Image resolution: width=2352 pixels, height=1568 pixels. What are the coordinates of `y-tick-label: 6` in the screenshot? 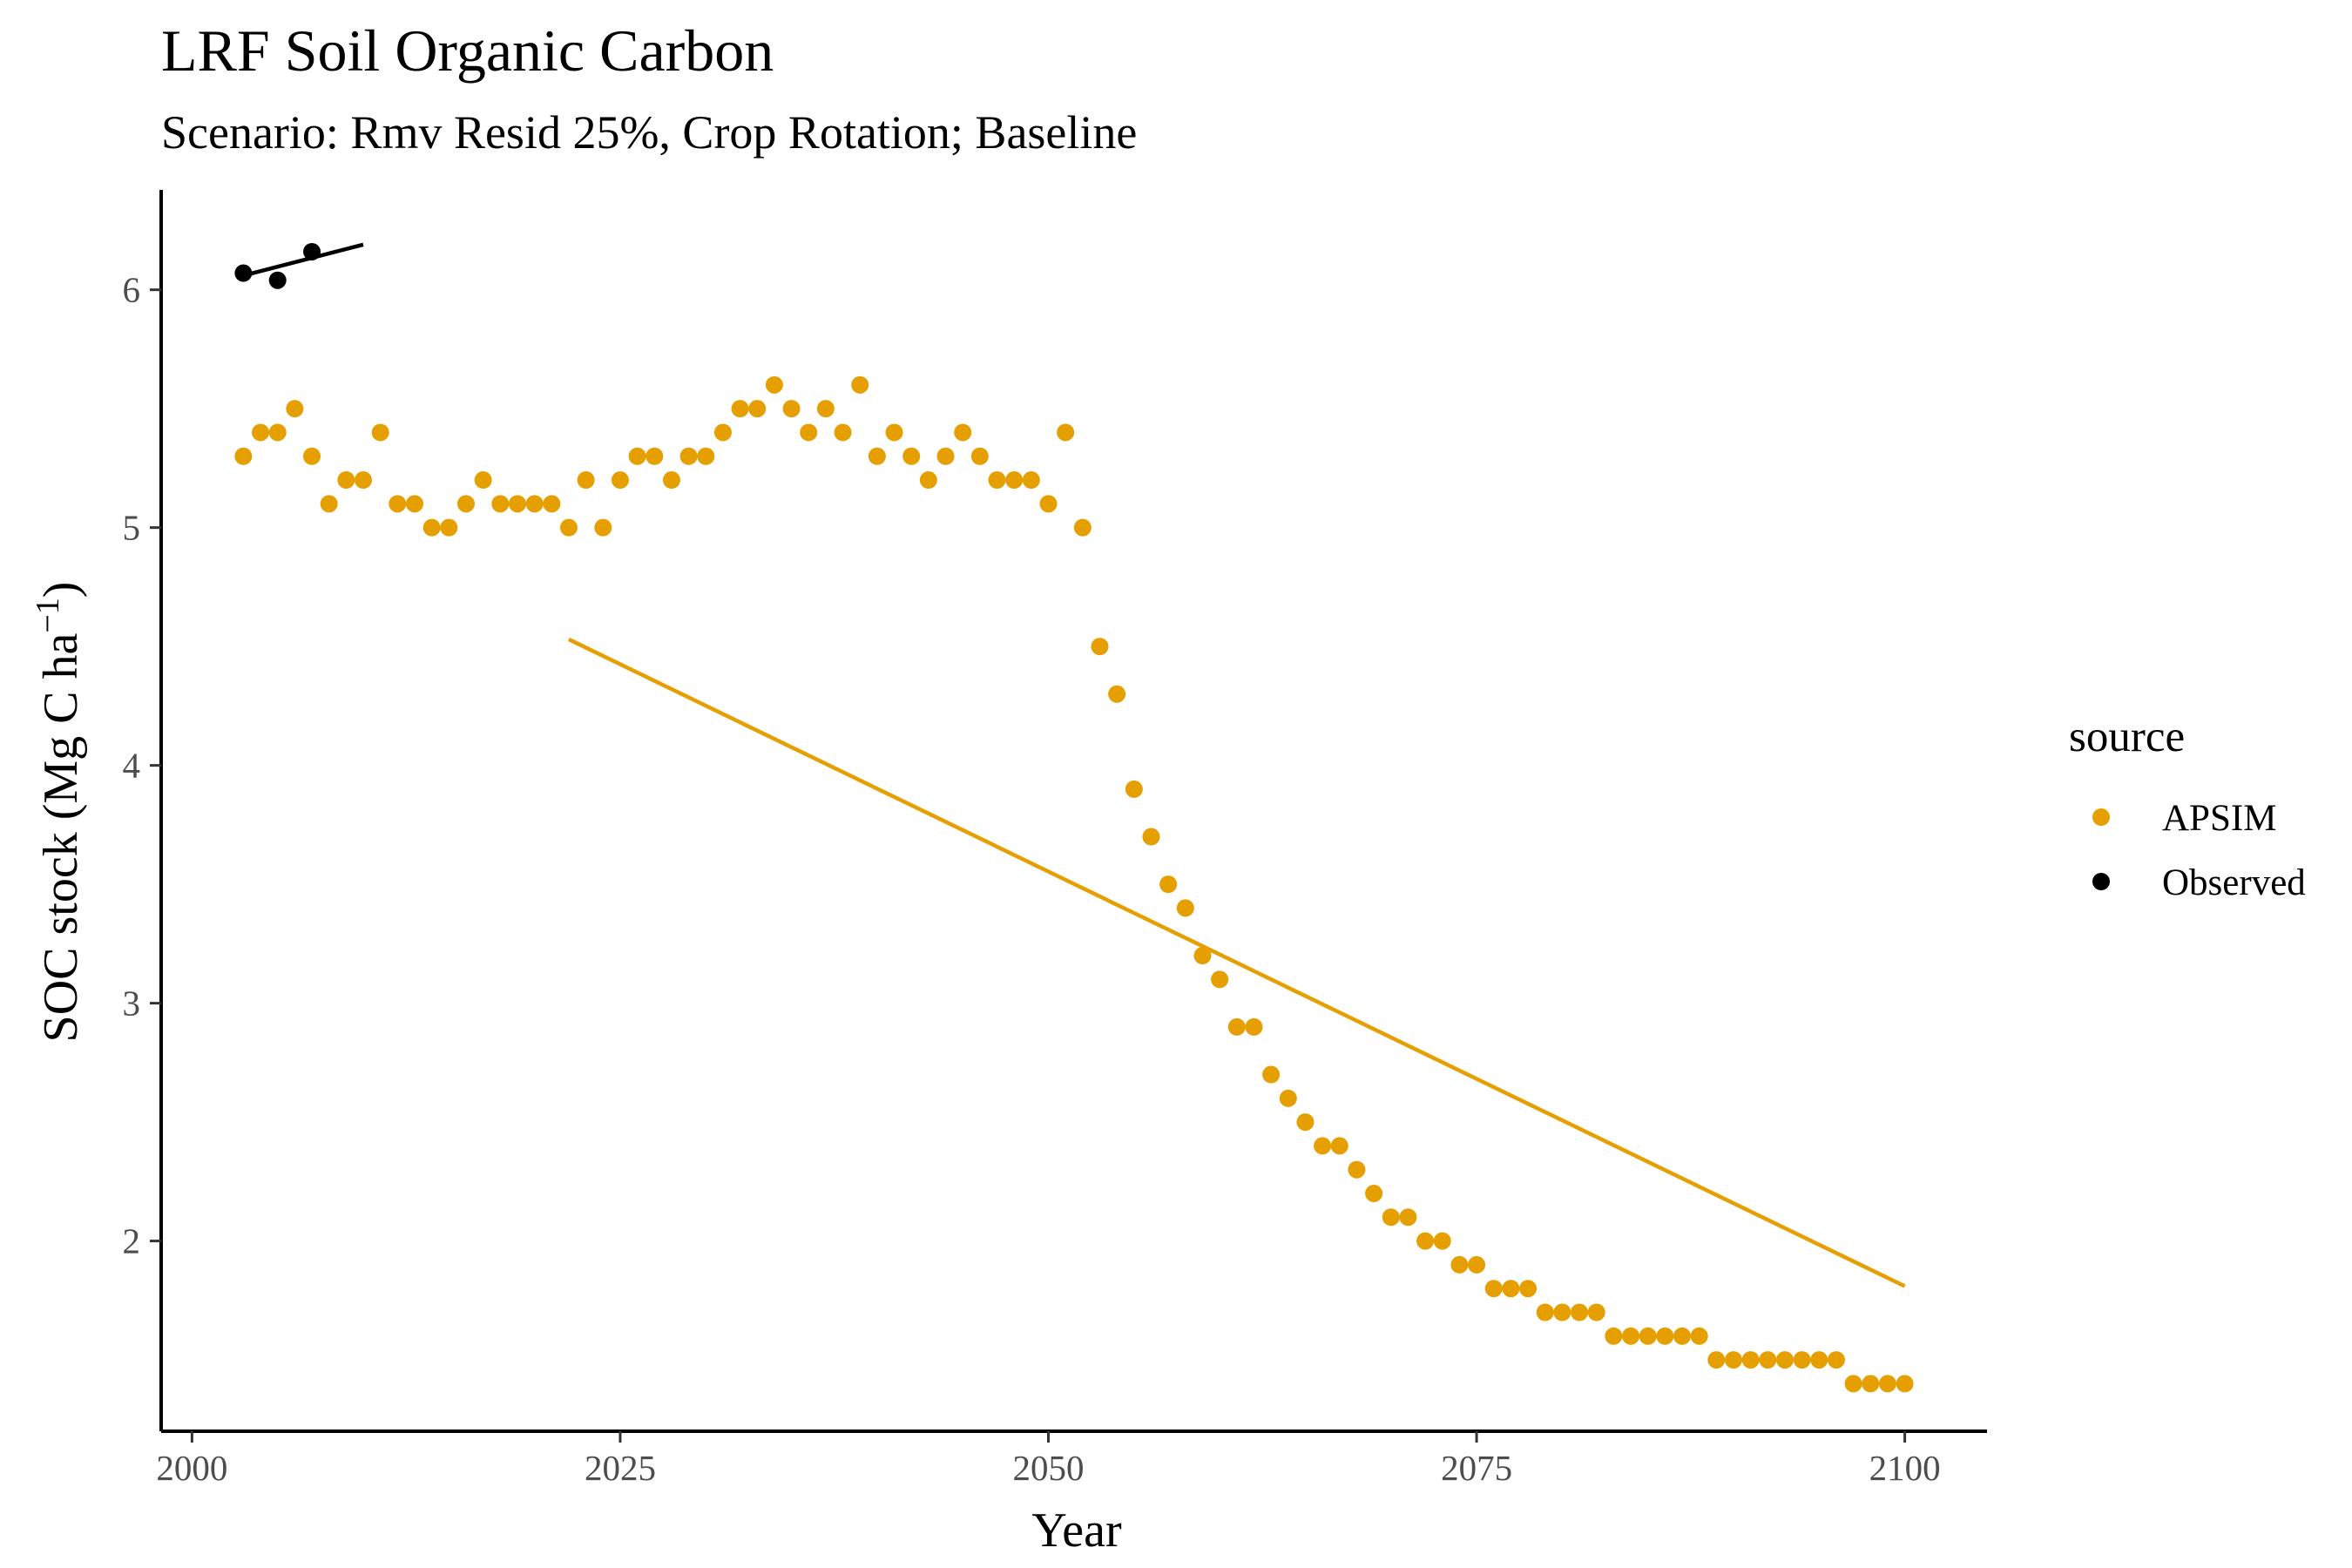 It's located at (132, 290).